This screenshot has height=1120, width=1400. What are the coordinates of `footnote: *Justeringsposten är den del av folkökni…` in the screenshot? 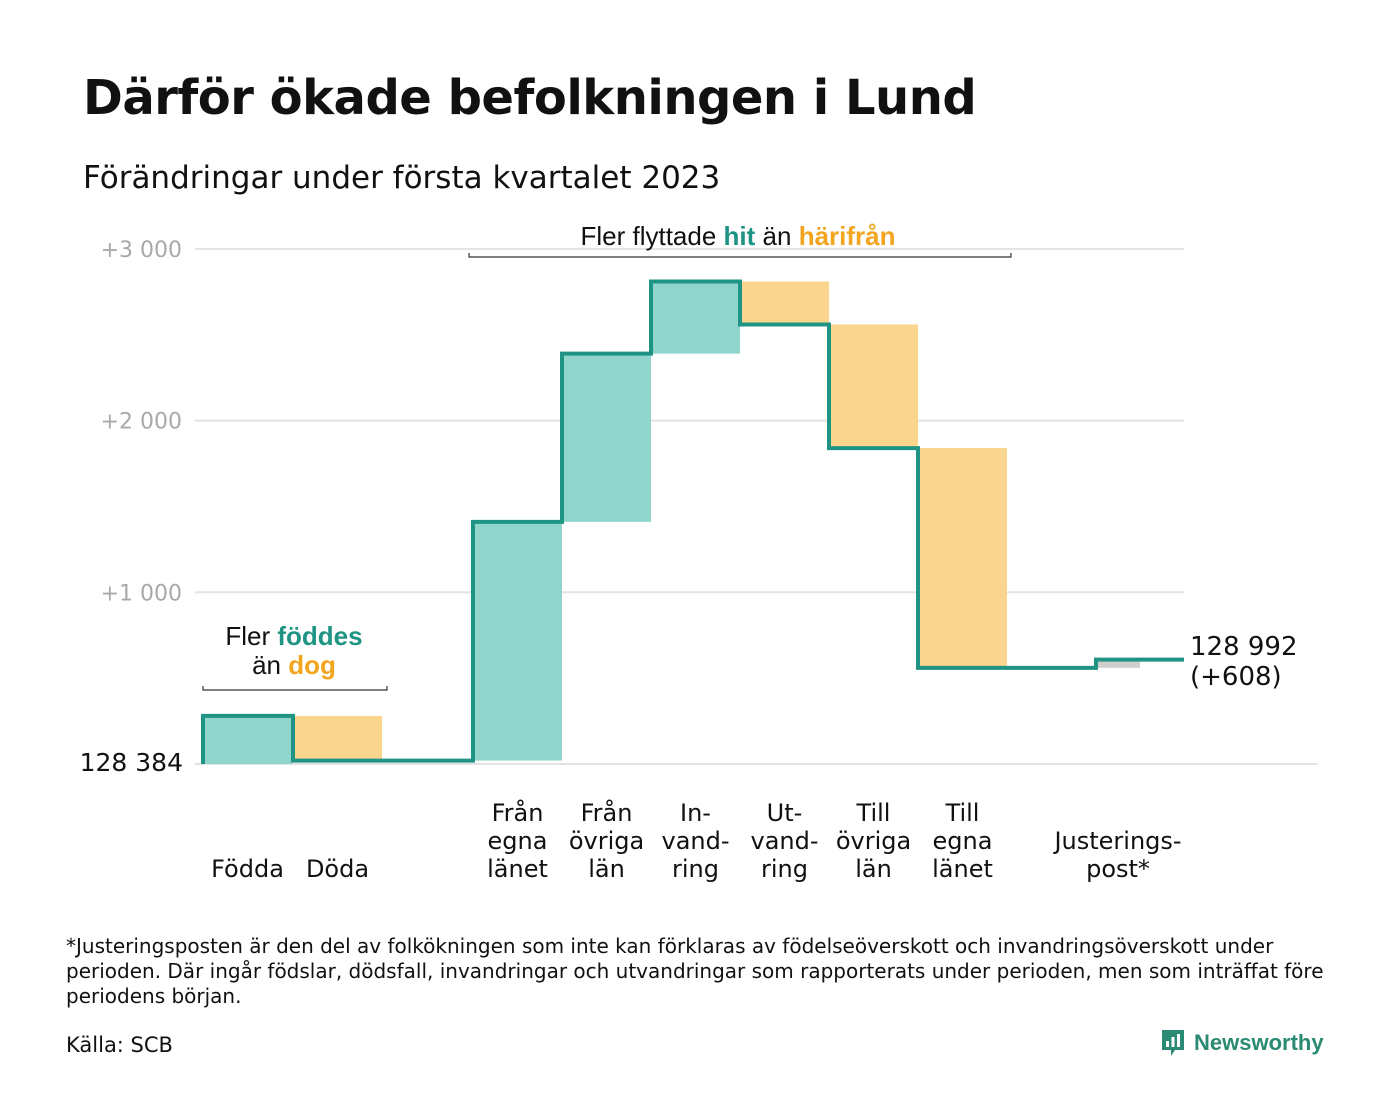 It's located at (695, 971).